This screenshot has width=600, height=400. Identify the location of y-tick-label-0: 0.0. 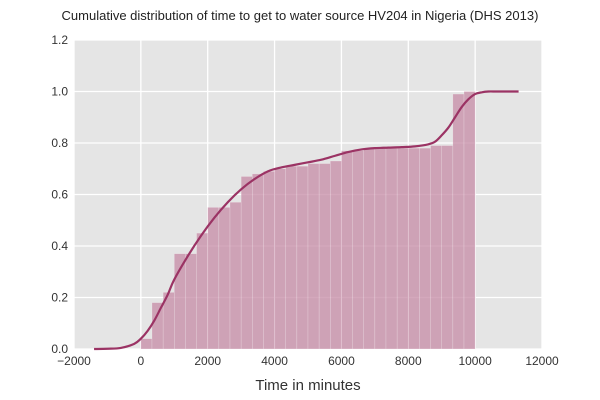
(59, 349).